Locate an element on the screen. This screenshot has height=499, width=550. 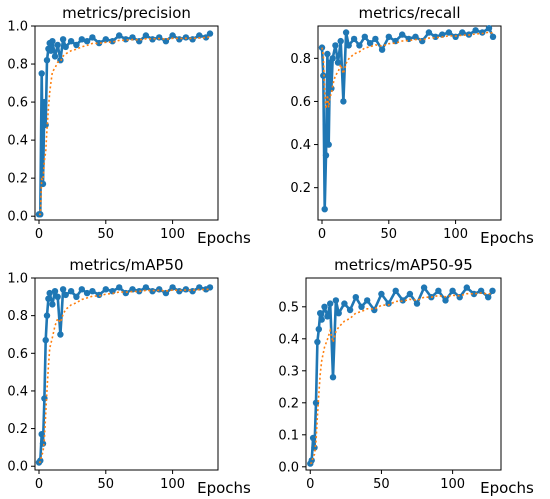
y-tick-label: 1.0 is located at coordinates (17, 279).